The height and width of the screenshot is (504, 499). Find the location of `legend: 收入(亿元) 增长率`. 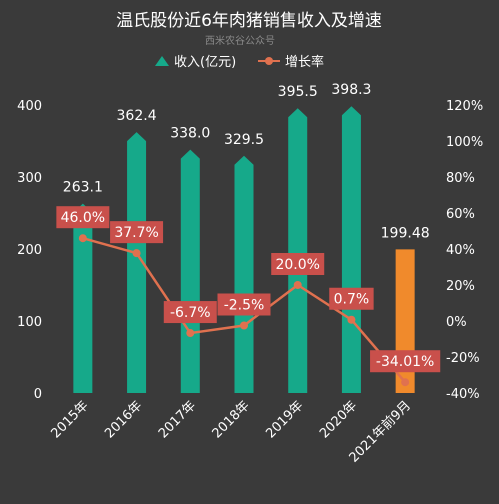

legend: 收入(亿元) 增长率 is located at coordinates (239, 62).